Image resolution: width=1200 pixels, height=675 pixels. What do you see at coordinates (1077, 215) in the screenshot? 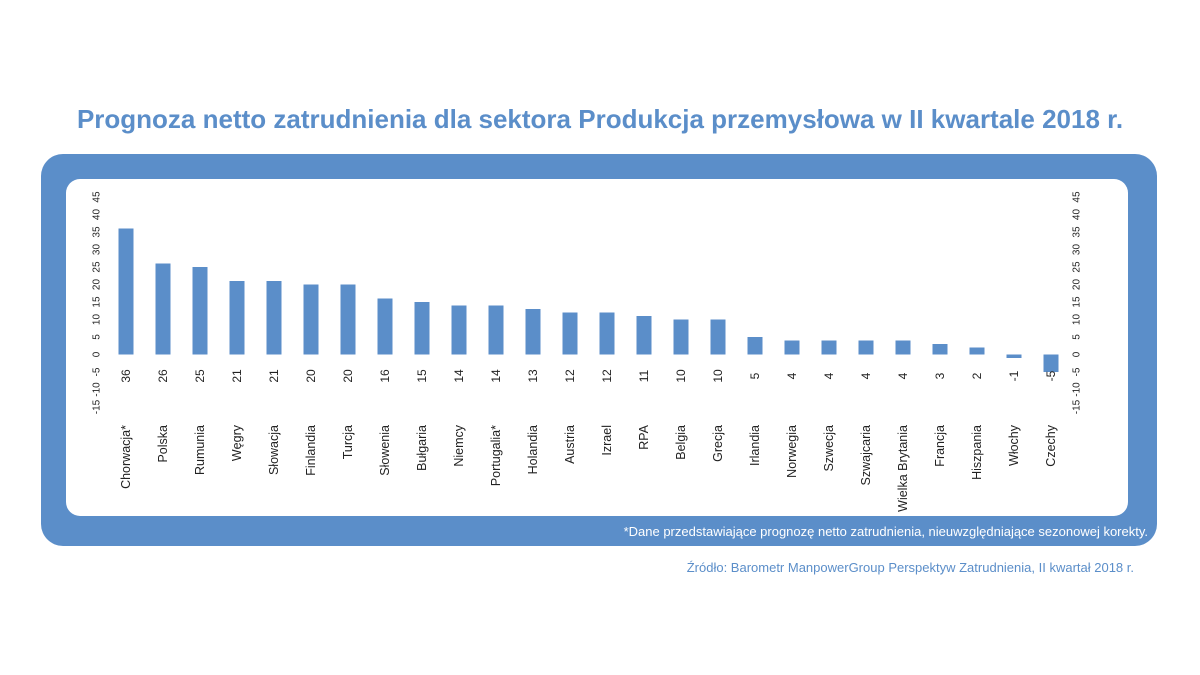
I see `y-tick-label-right: 40` at bounding box center [1077, 215].